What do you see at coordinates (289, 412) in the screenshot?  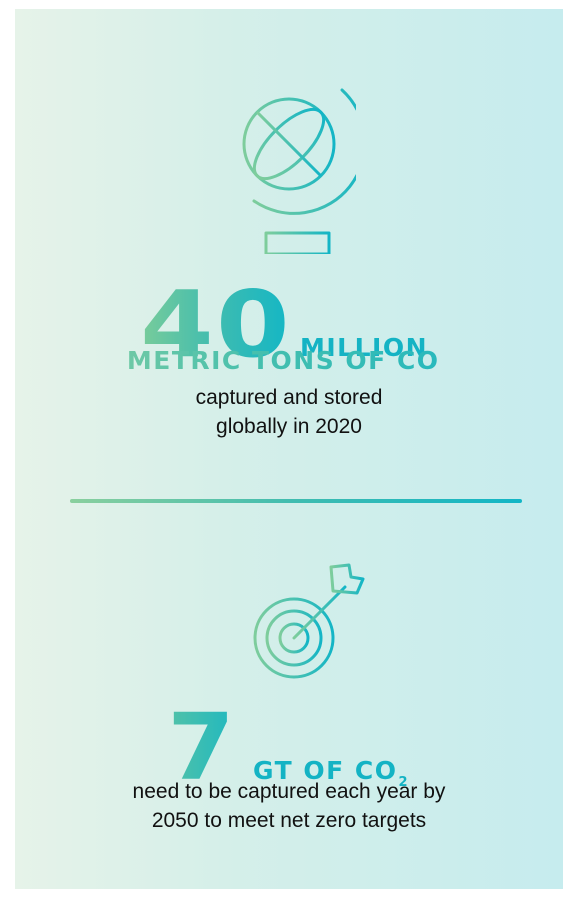 I see `stat-1-description: captured and stored globally in 2020` at bounding box center [289, 412].